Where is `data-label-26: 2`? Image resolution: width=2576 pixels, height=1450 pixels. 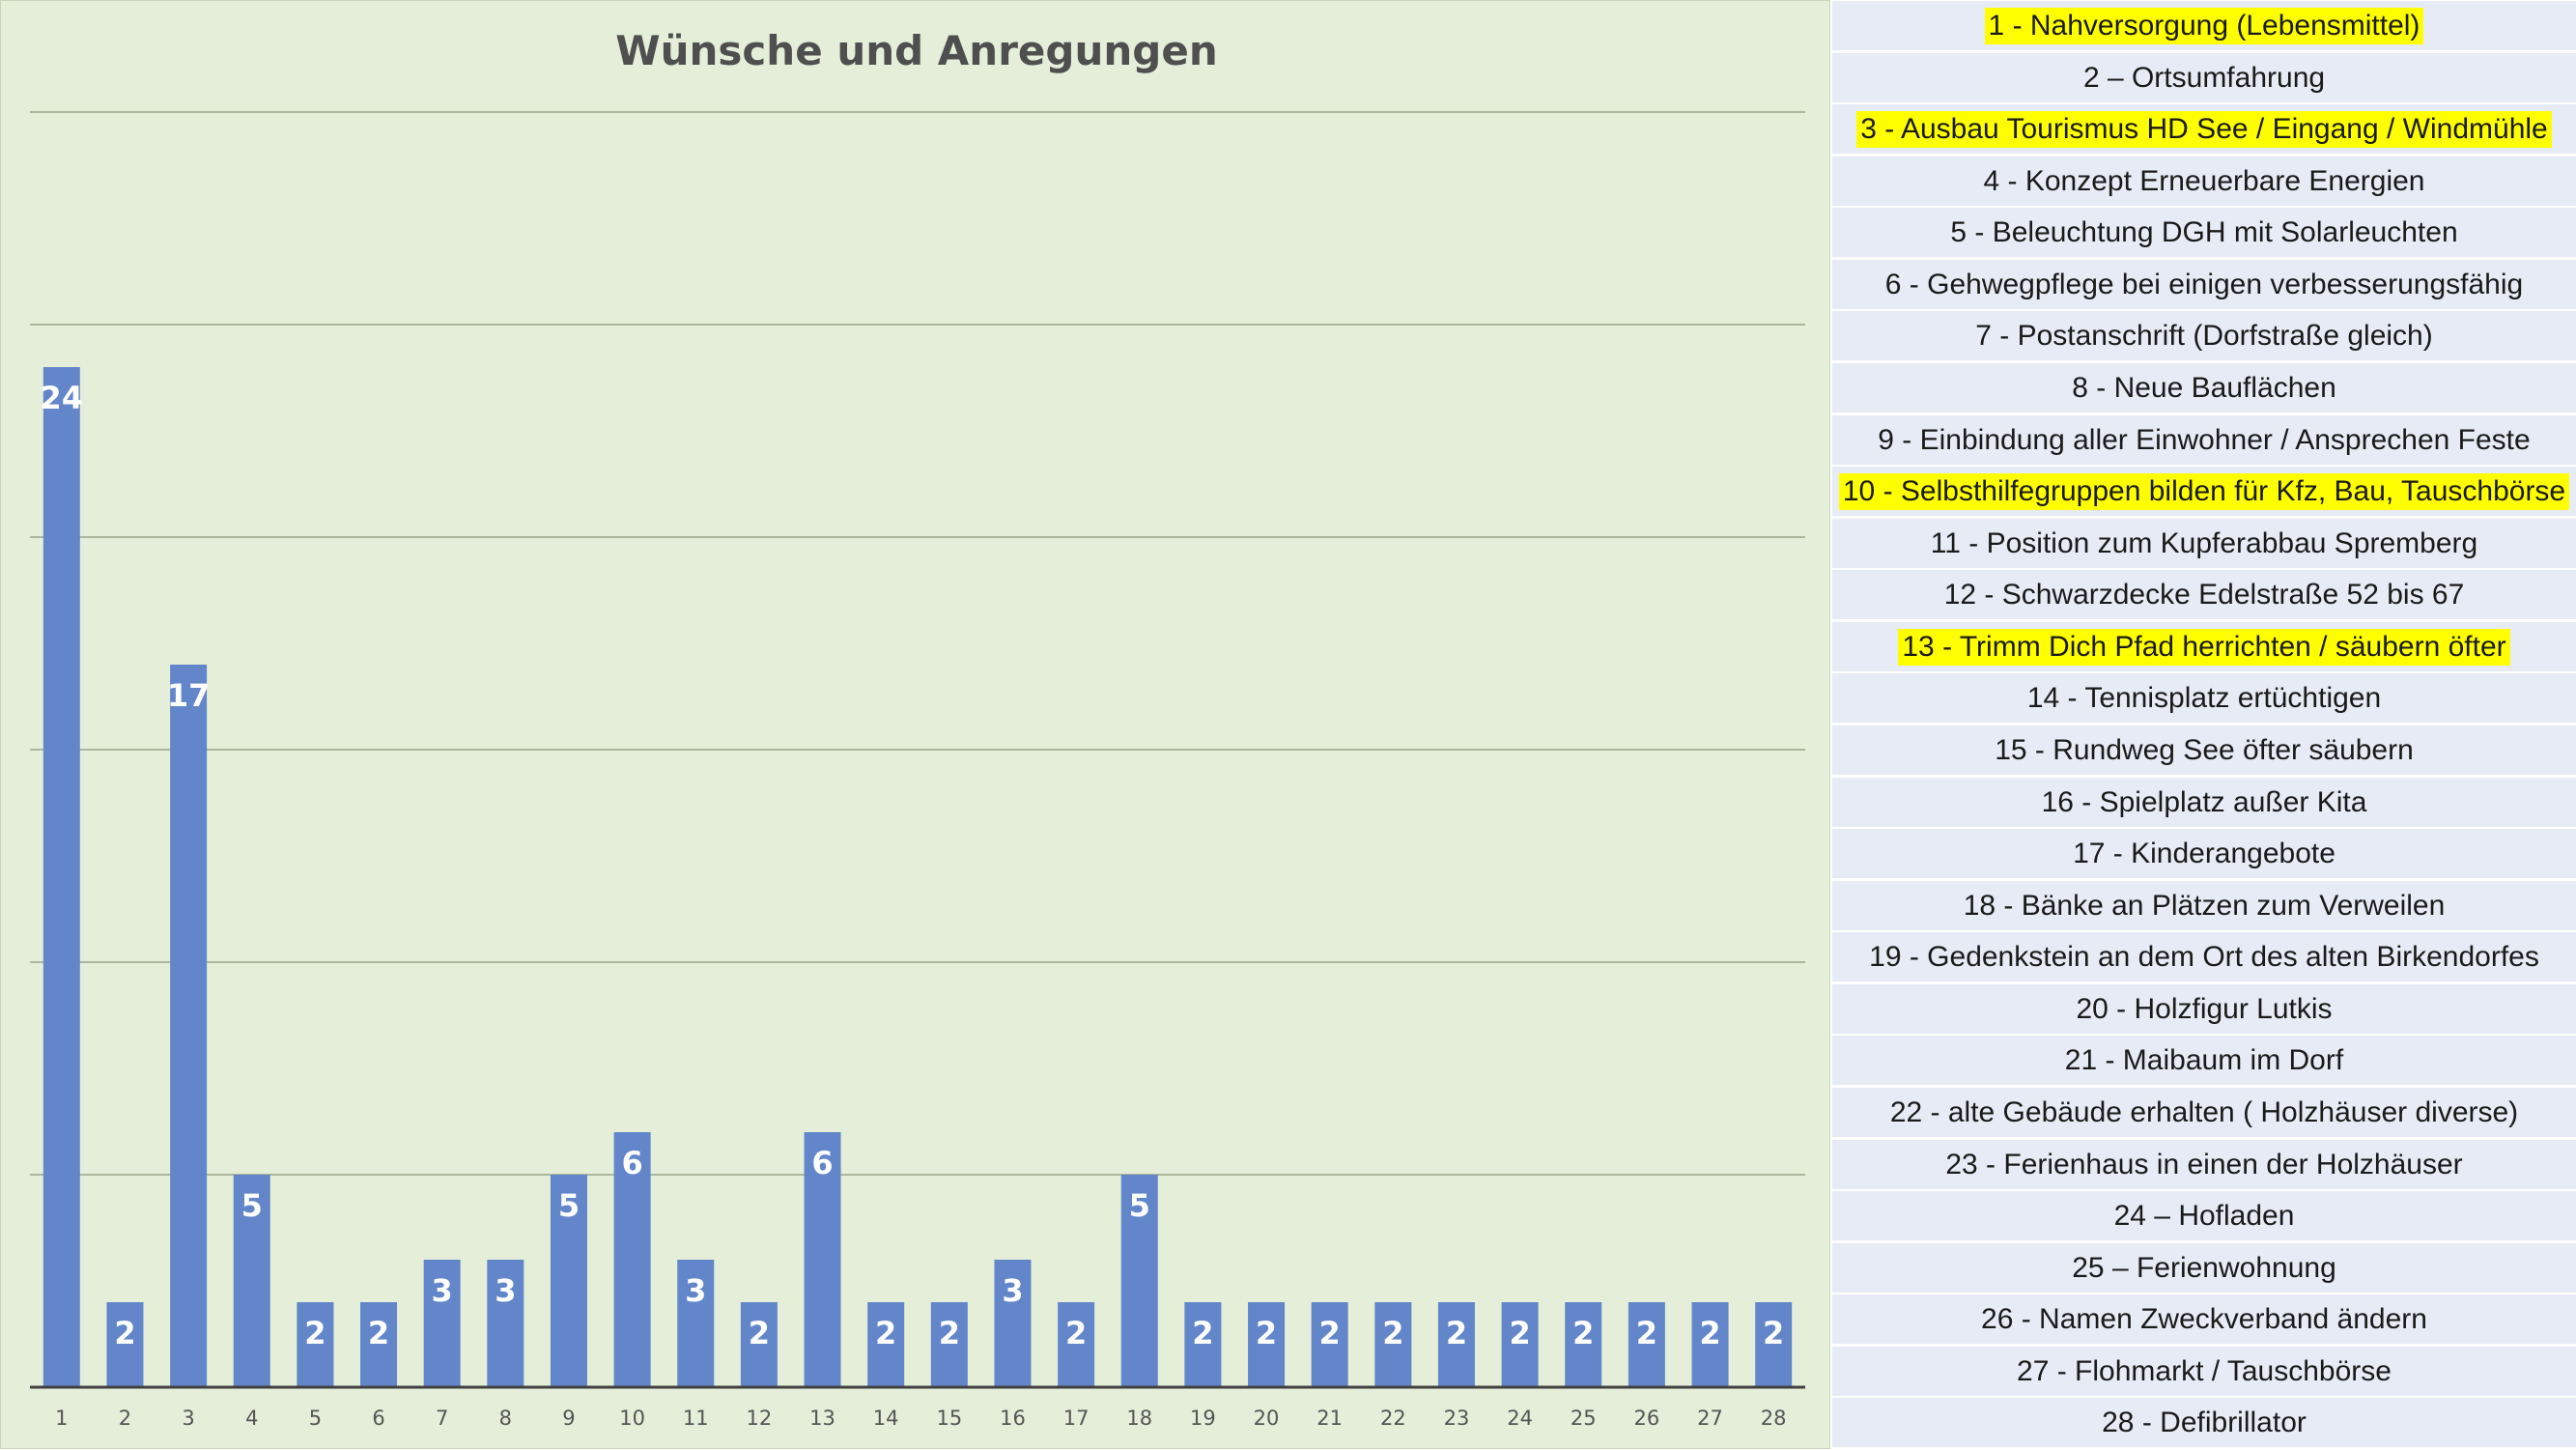 data-label-26: 2 is located at coordinates (1646, 1333).